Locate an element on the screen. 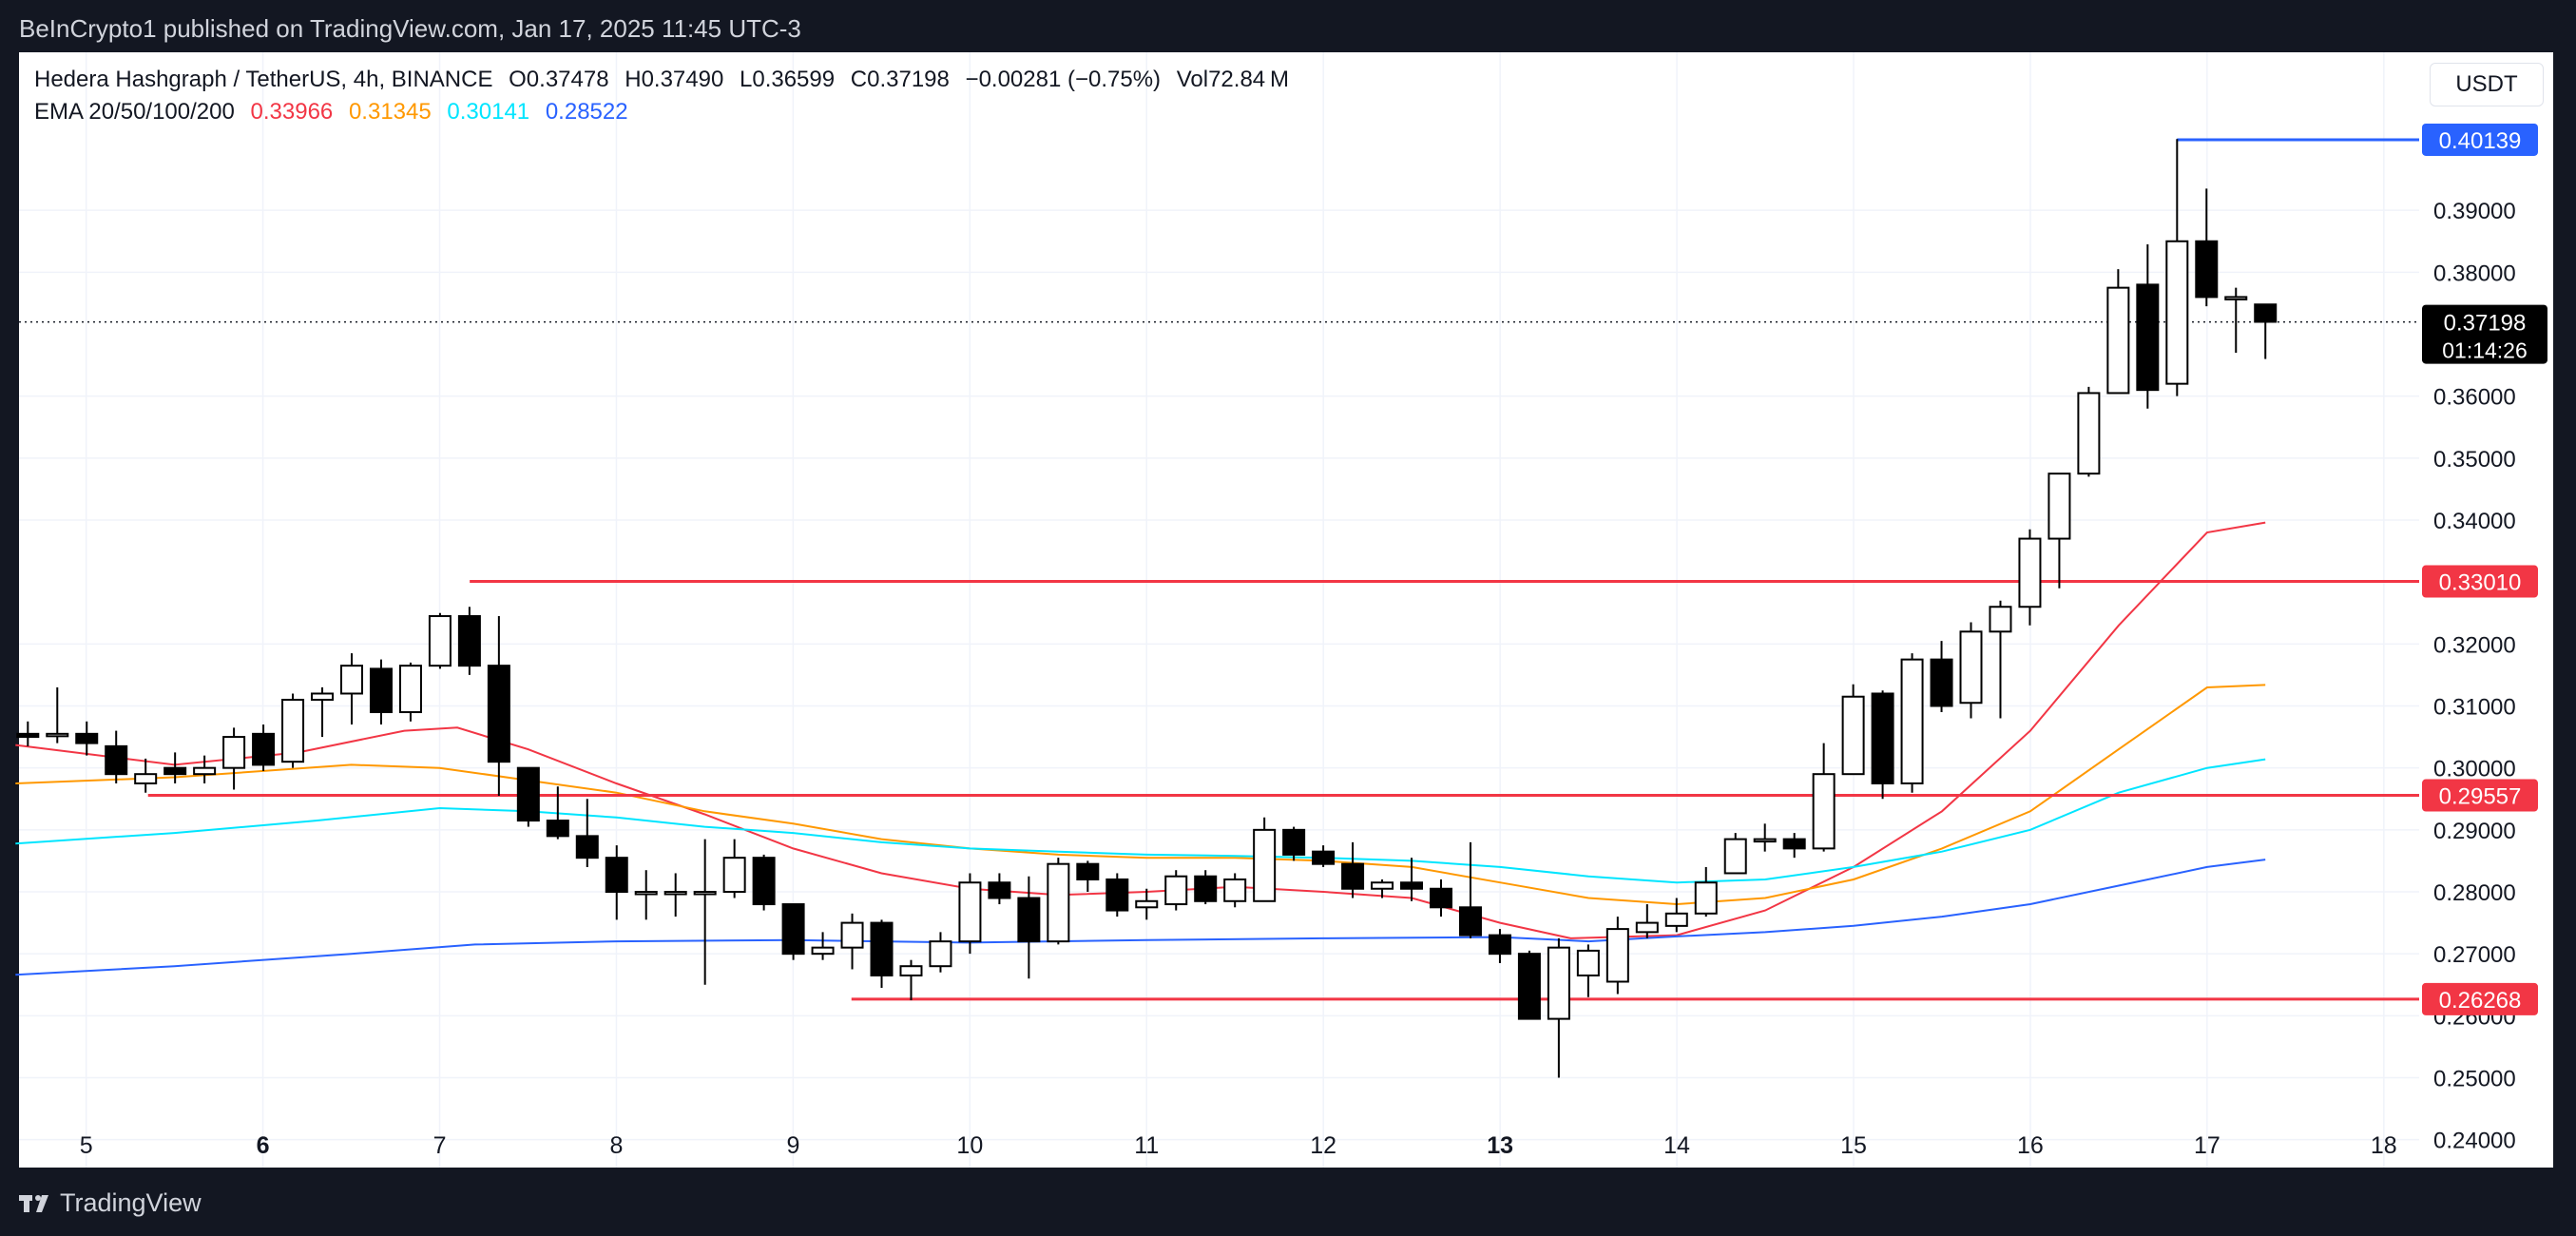 Image resolution: width=2576 pixels, height=1236 pixels. currency-button: USDT is located at coordinates (2487, 85).